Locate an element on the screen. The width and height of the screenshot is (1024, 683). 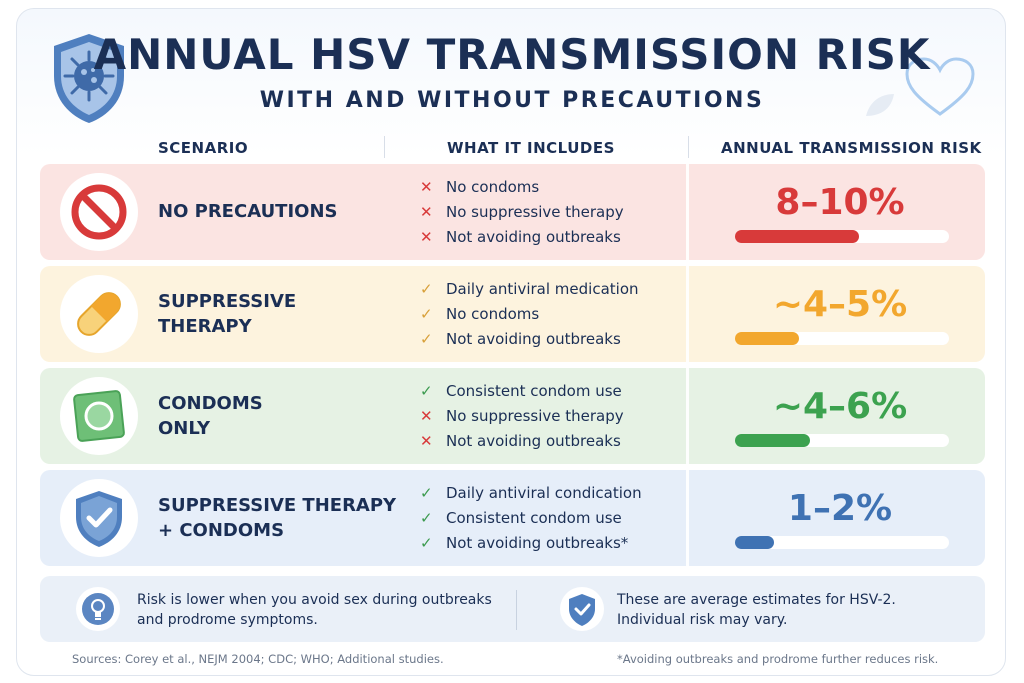
scenario-label-line2: THERAPY is located at coordinates (205, 326).